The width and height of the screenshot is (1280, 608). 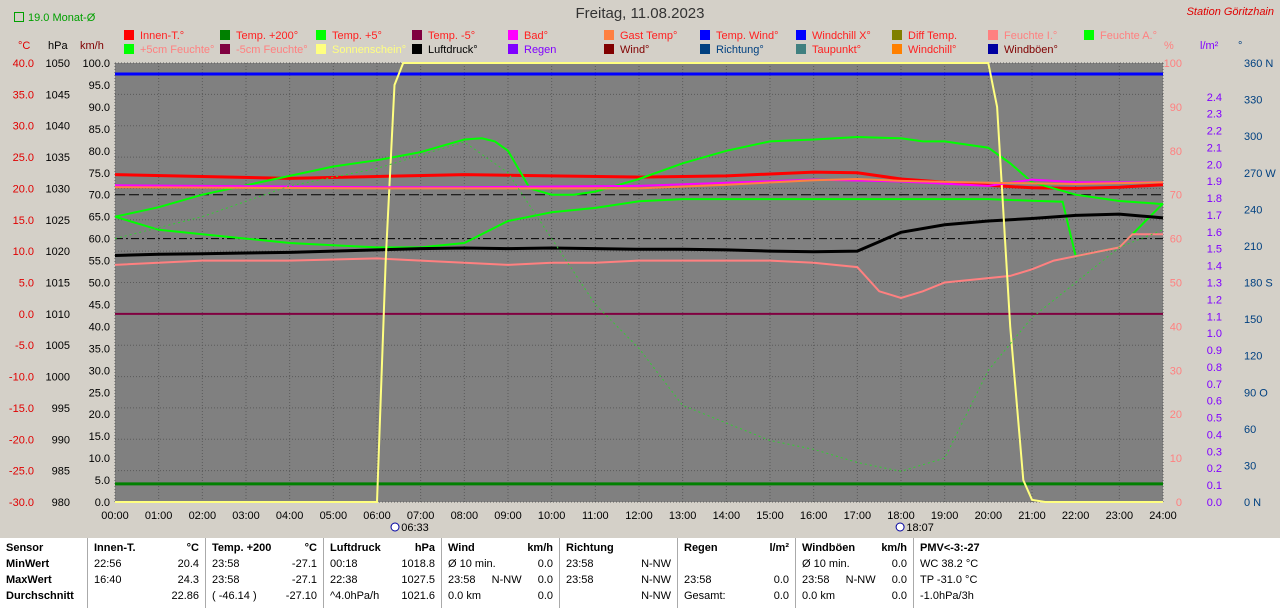 What do you see at coordinates (1120, 516) in the screenshot?
I see `x-tick-label: 23:00` at bounding box center [1120, 516].